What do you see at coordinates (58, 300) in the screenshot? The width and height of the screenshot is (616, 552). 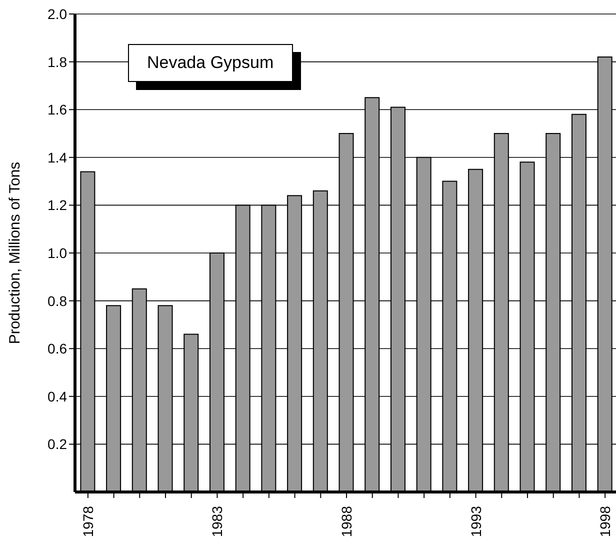 I see `y-tick-label: 0.8` at bounding box center [58, 300].